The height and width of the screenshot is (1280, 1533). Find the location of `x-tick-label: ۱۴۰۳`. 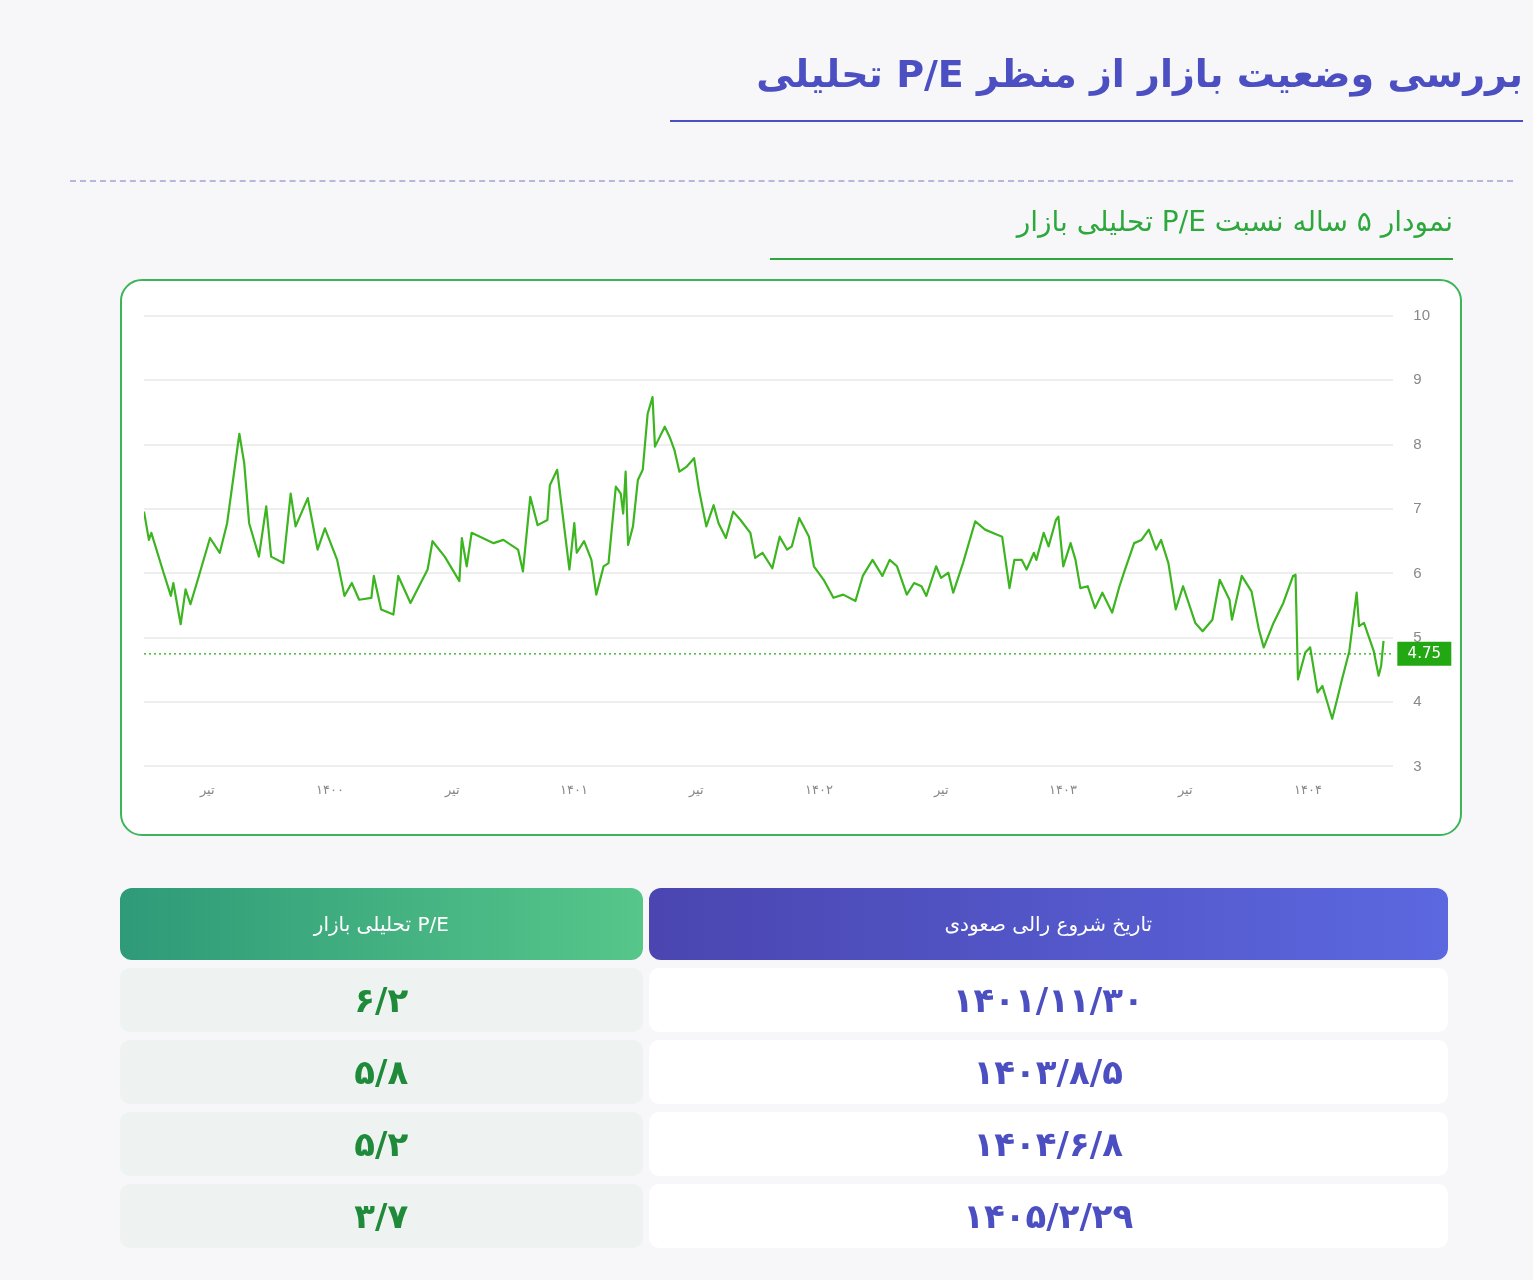

x-tick-label: ۱۴۰۳ is located at coordinates (1063, 789).